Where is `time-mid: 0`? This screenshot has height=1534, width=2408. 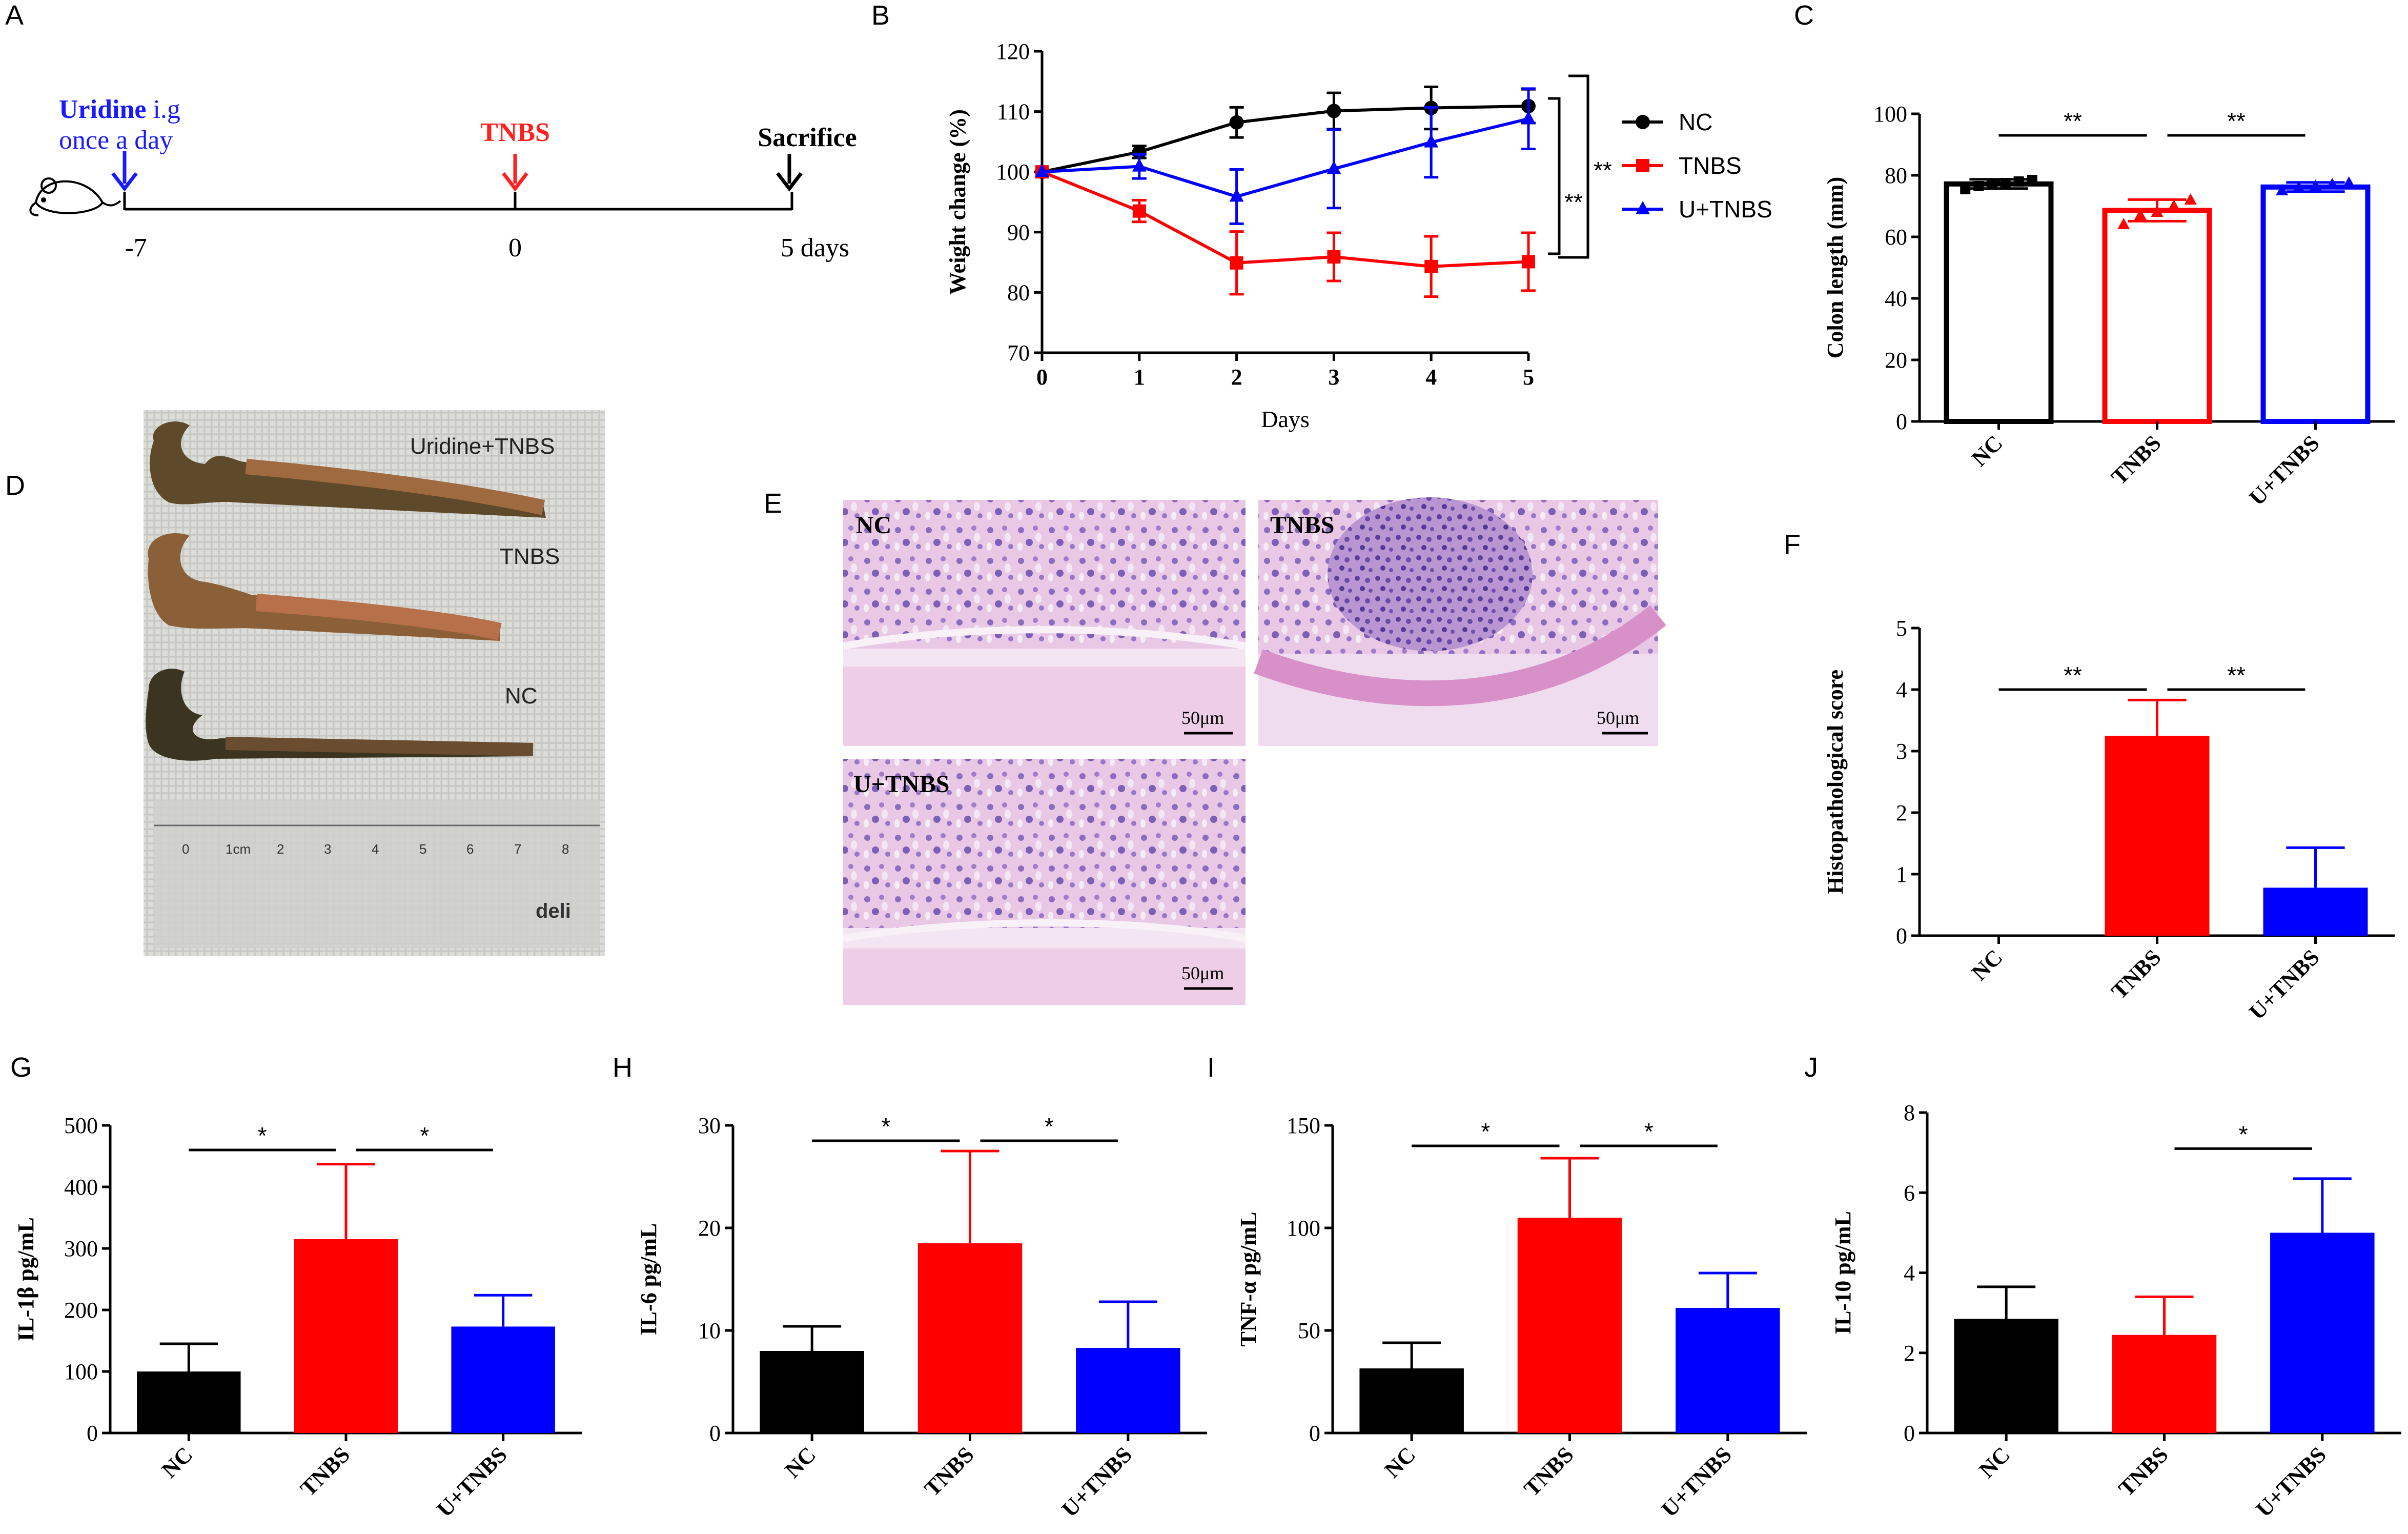
time-mid: 0 is located at coordinates (515, 248).